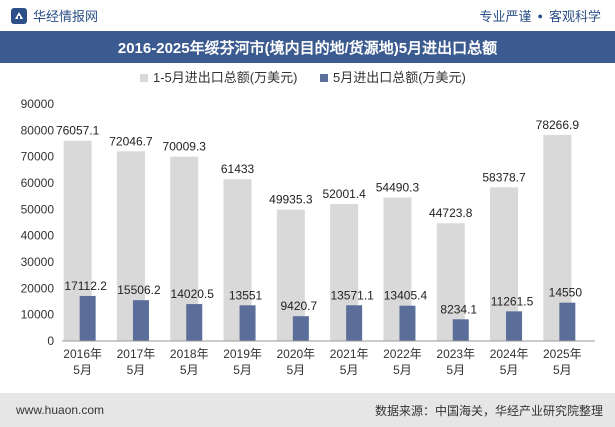 This screenshot has width=615, height=427. I want to click on x-tick-label-year: 2019年, so click(242, 354).